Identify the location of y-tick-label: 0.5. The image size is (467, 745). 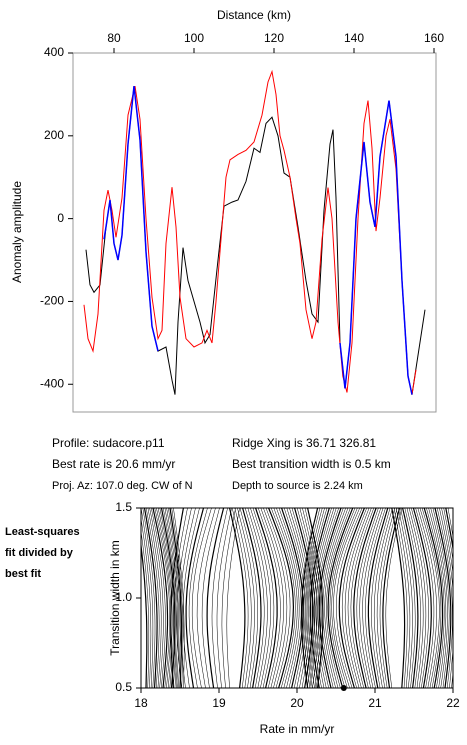
(123, 687).